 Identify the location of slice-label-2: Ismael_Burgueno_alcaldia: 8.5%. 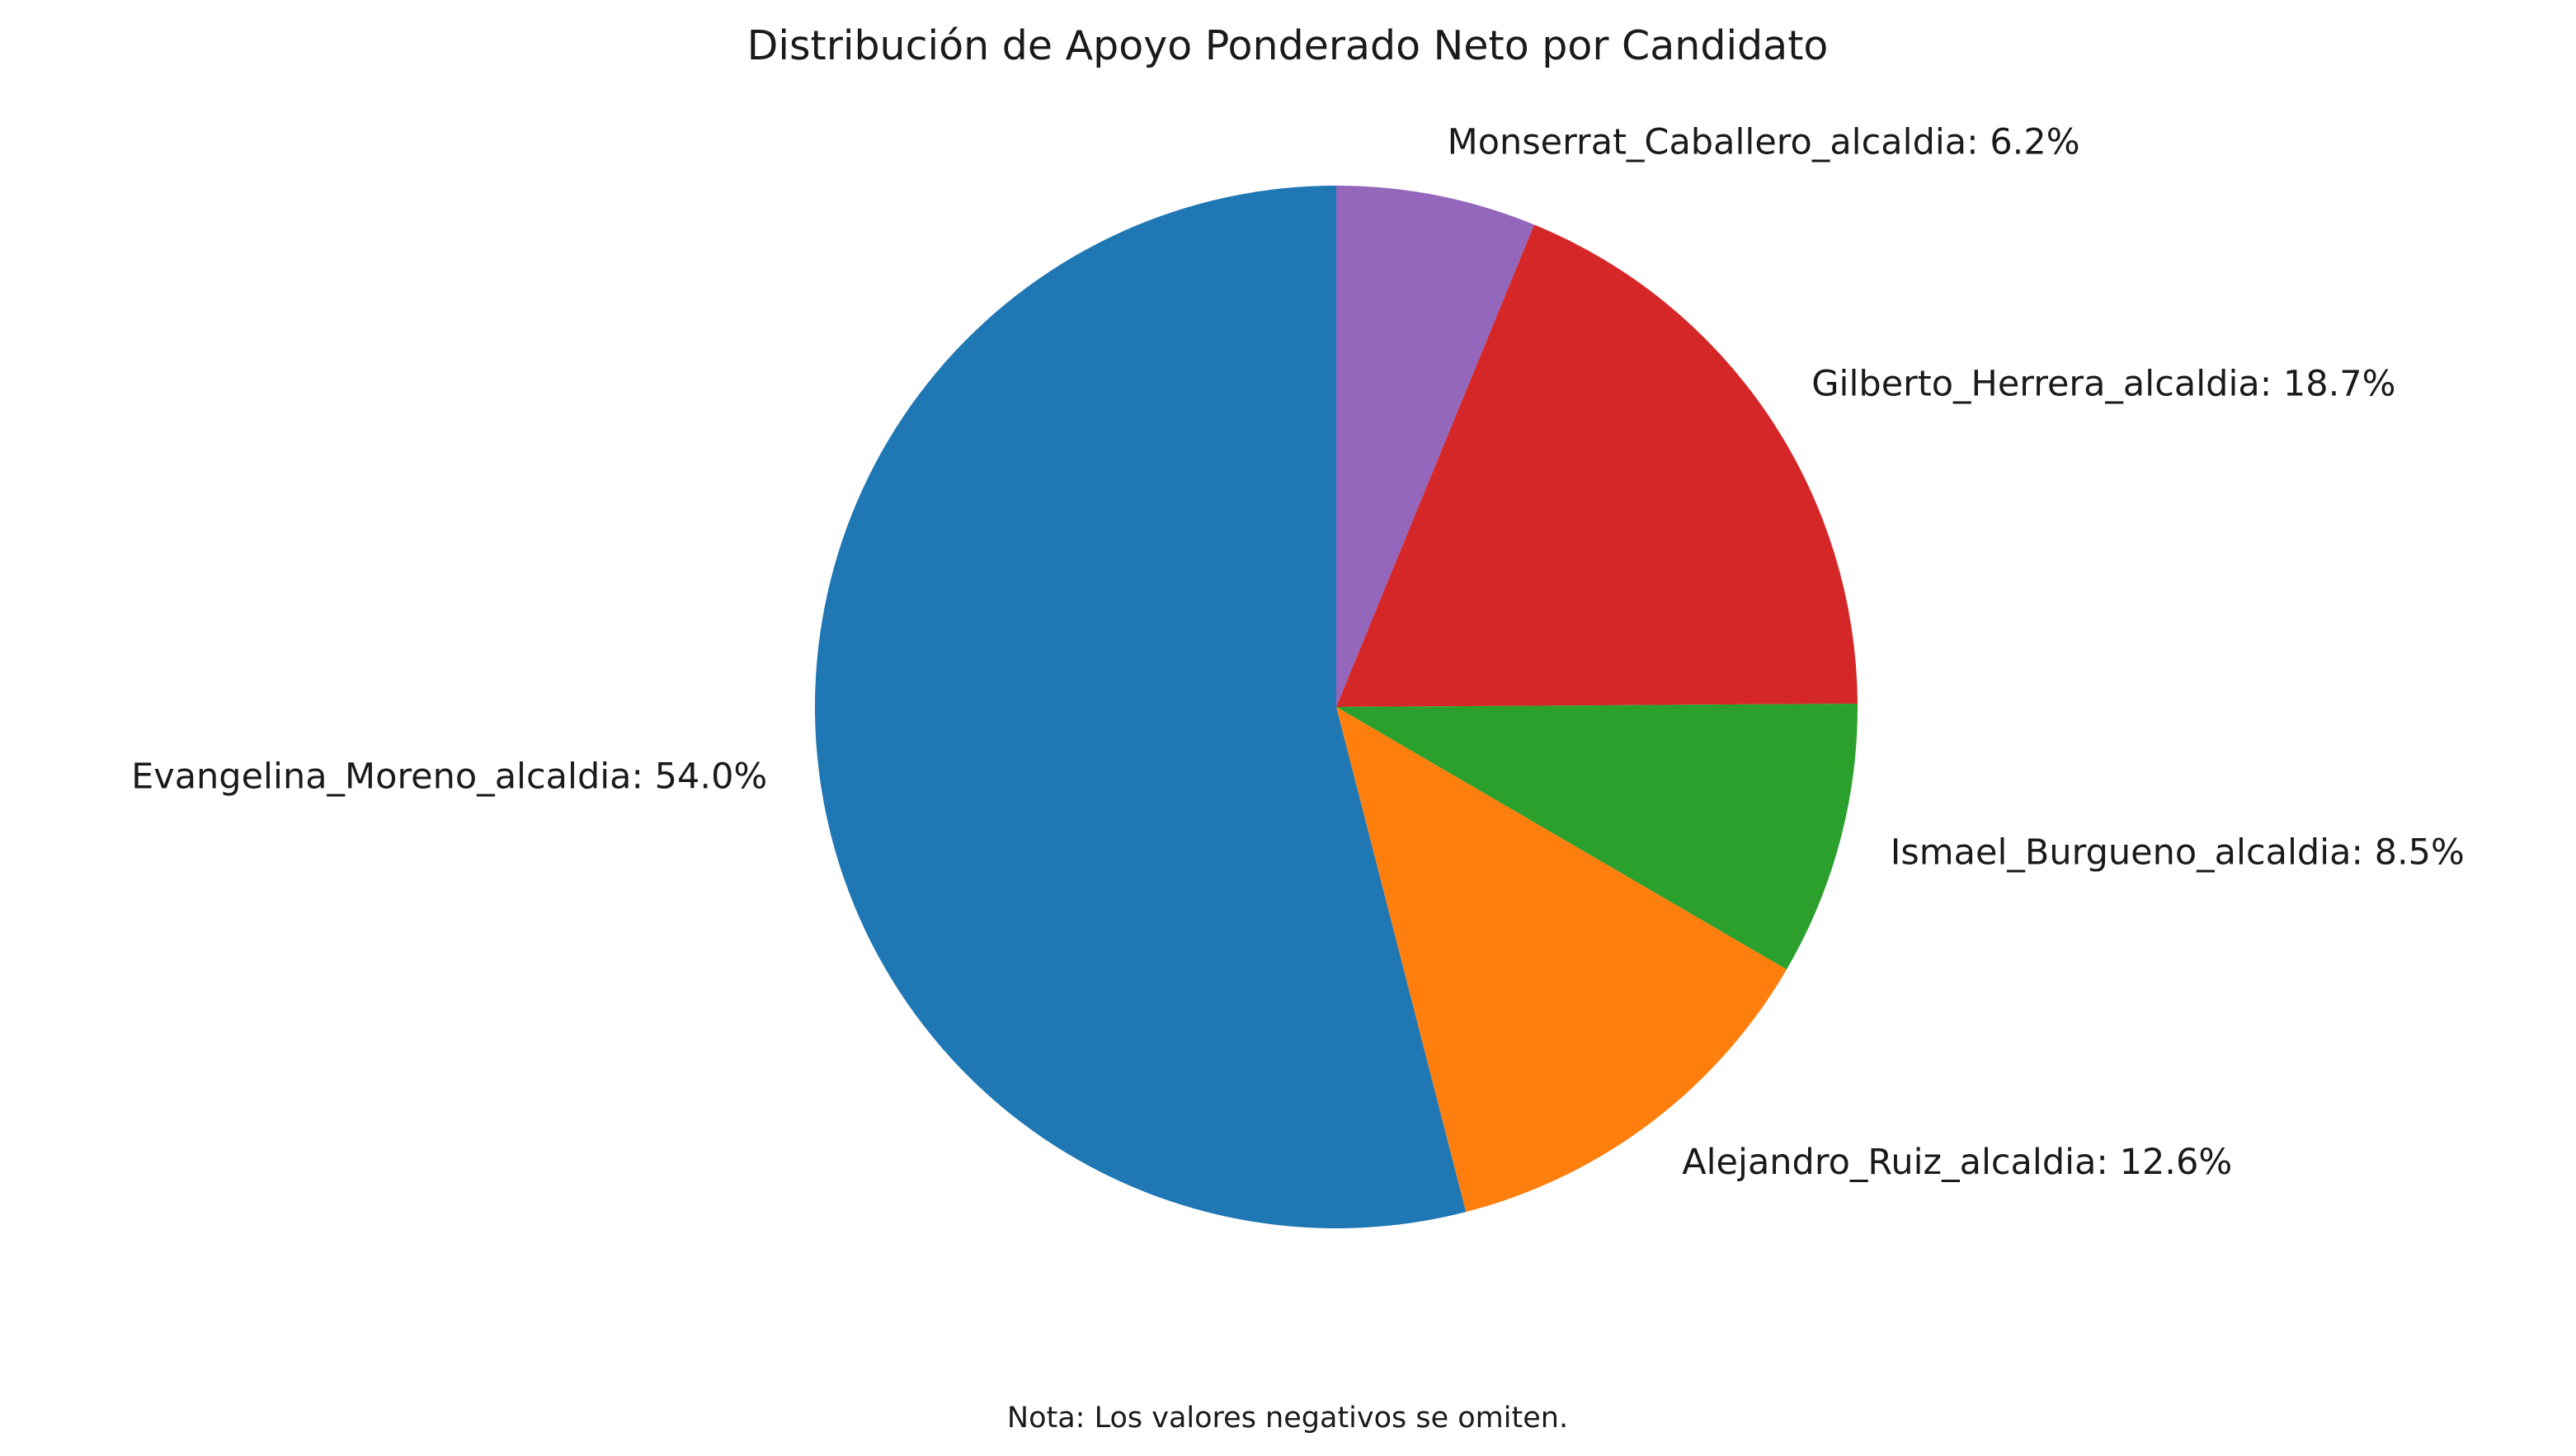
(2178, 853).